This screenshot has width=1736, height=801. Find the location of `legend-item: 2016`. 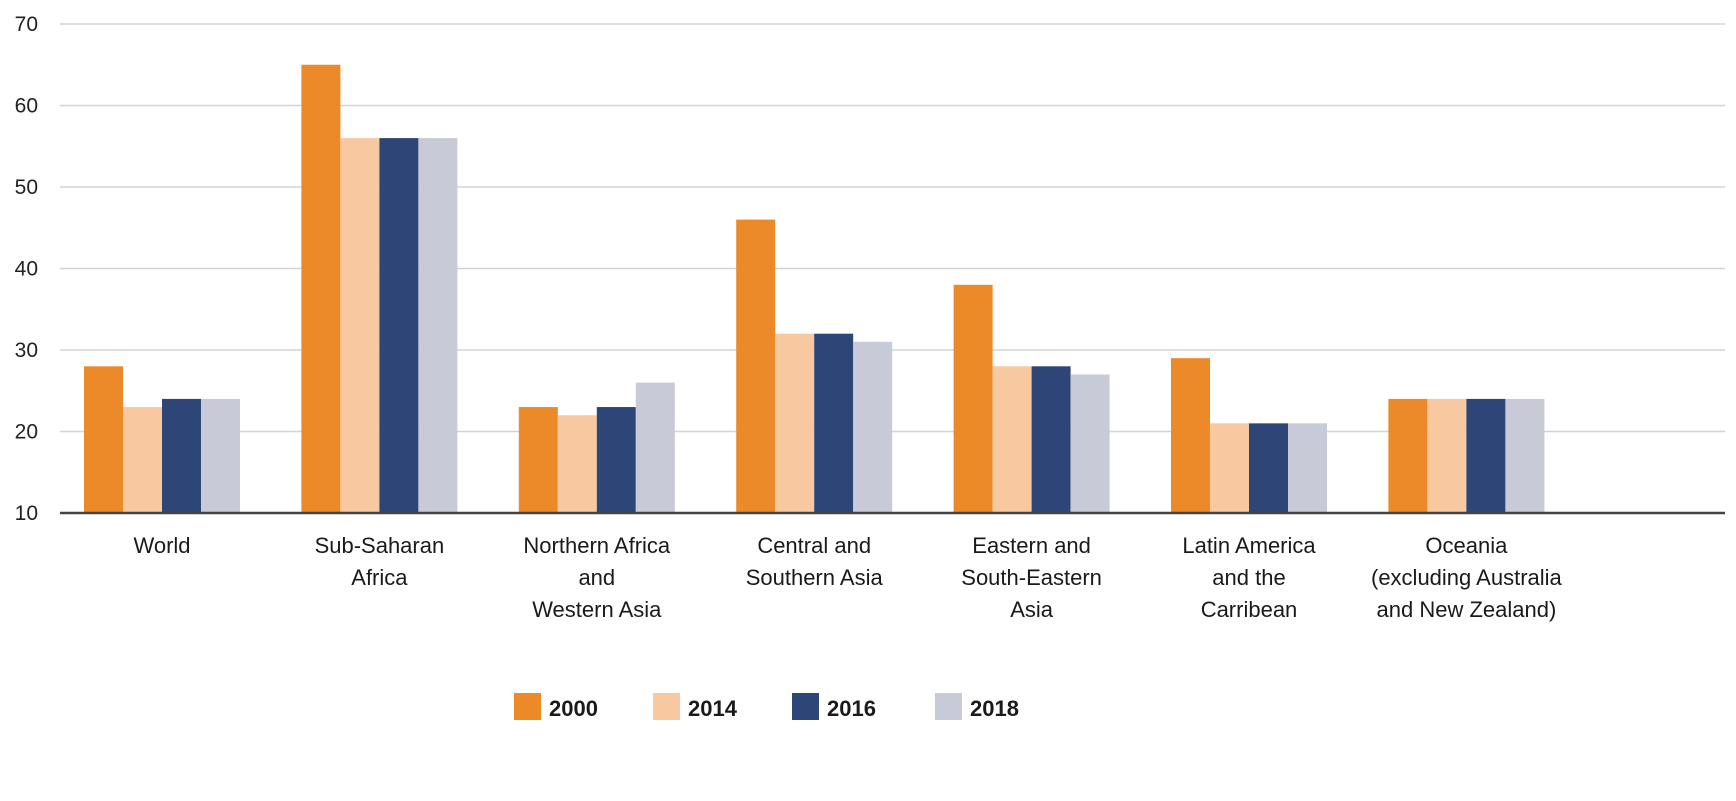

legend-item: 2016 is located at coordinates (834, 707).